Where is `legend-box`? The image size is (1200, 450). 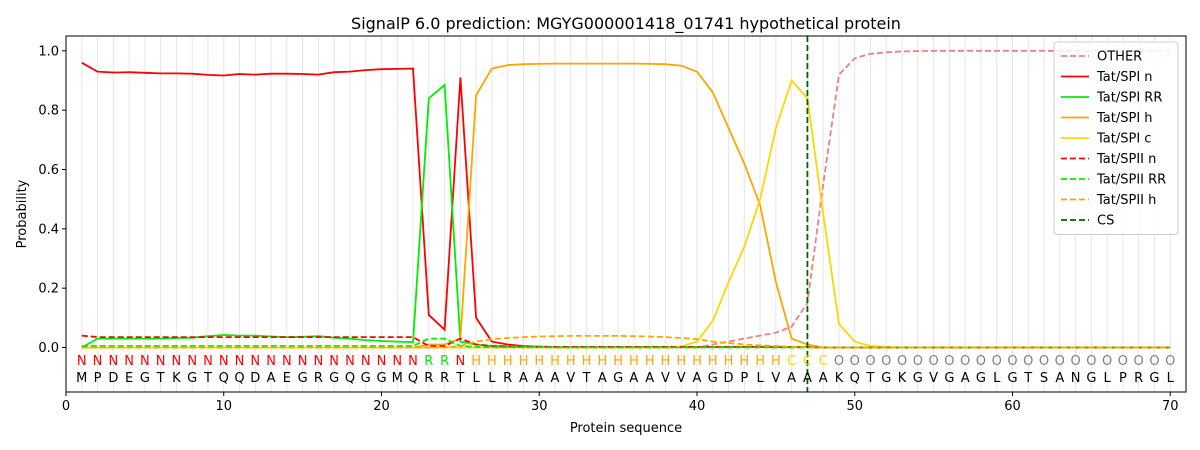
legend-box is located at coordinates (1116, 138).